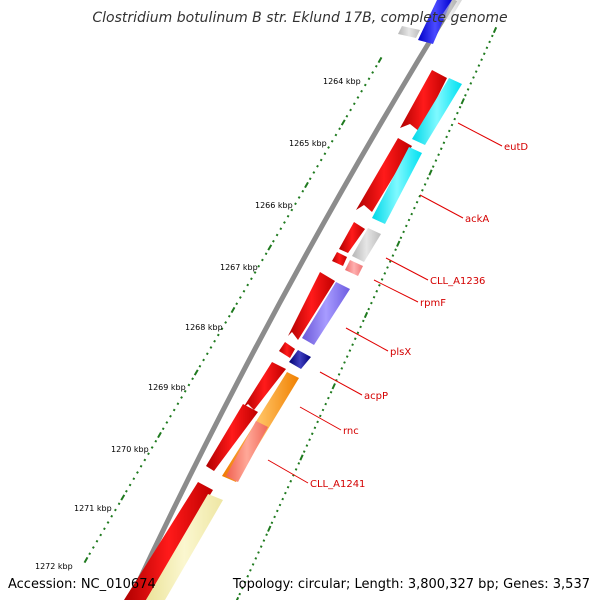 This screenshot has width=600, height=600. What do you see at coordinates (341, 383) in the screenshot?
I see `leader-acpP` at bounding box center [341, 383].